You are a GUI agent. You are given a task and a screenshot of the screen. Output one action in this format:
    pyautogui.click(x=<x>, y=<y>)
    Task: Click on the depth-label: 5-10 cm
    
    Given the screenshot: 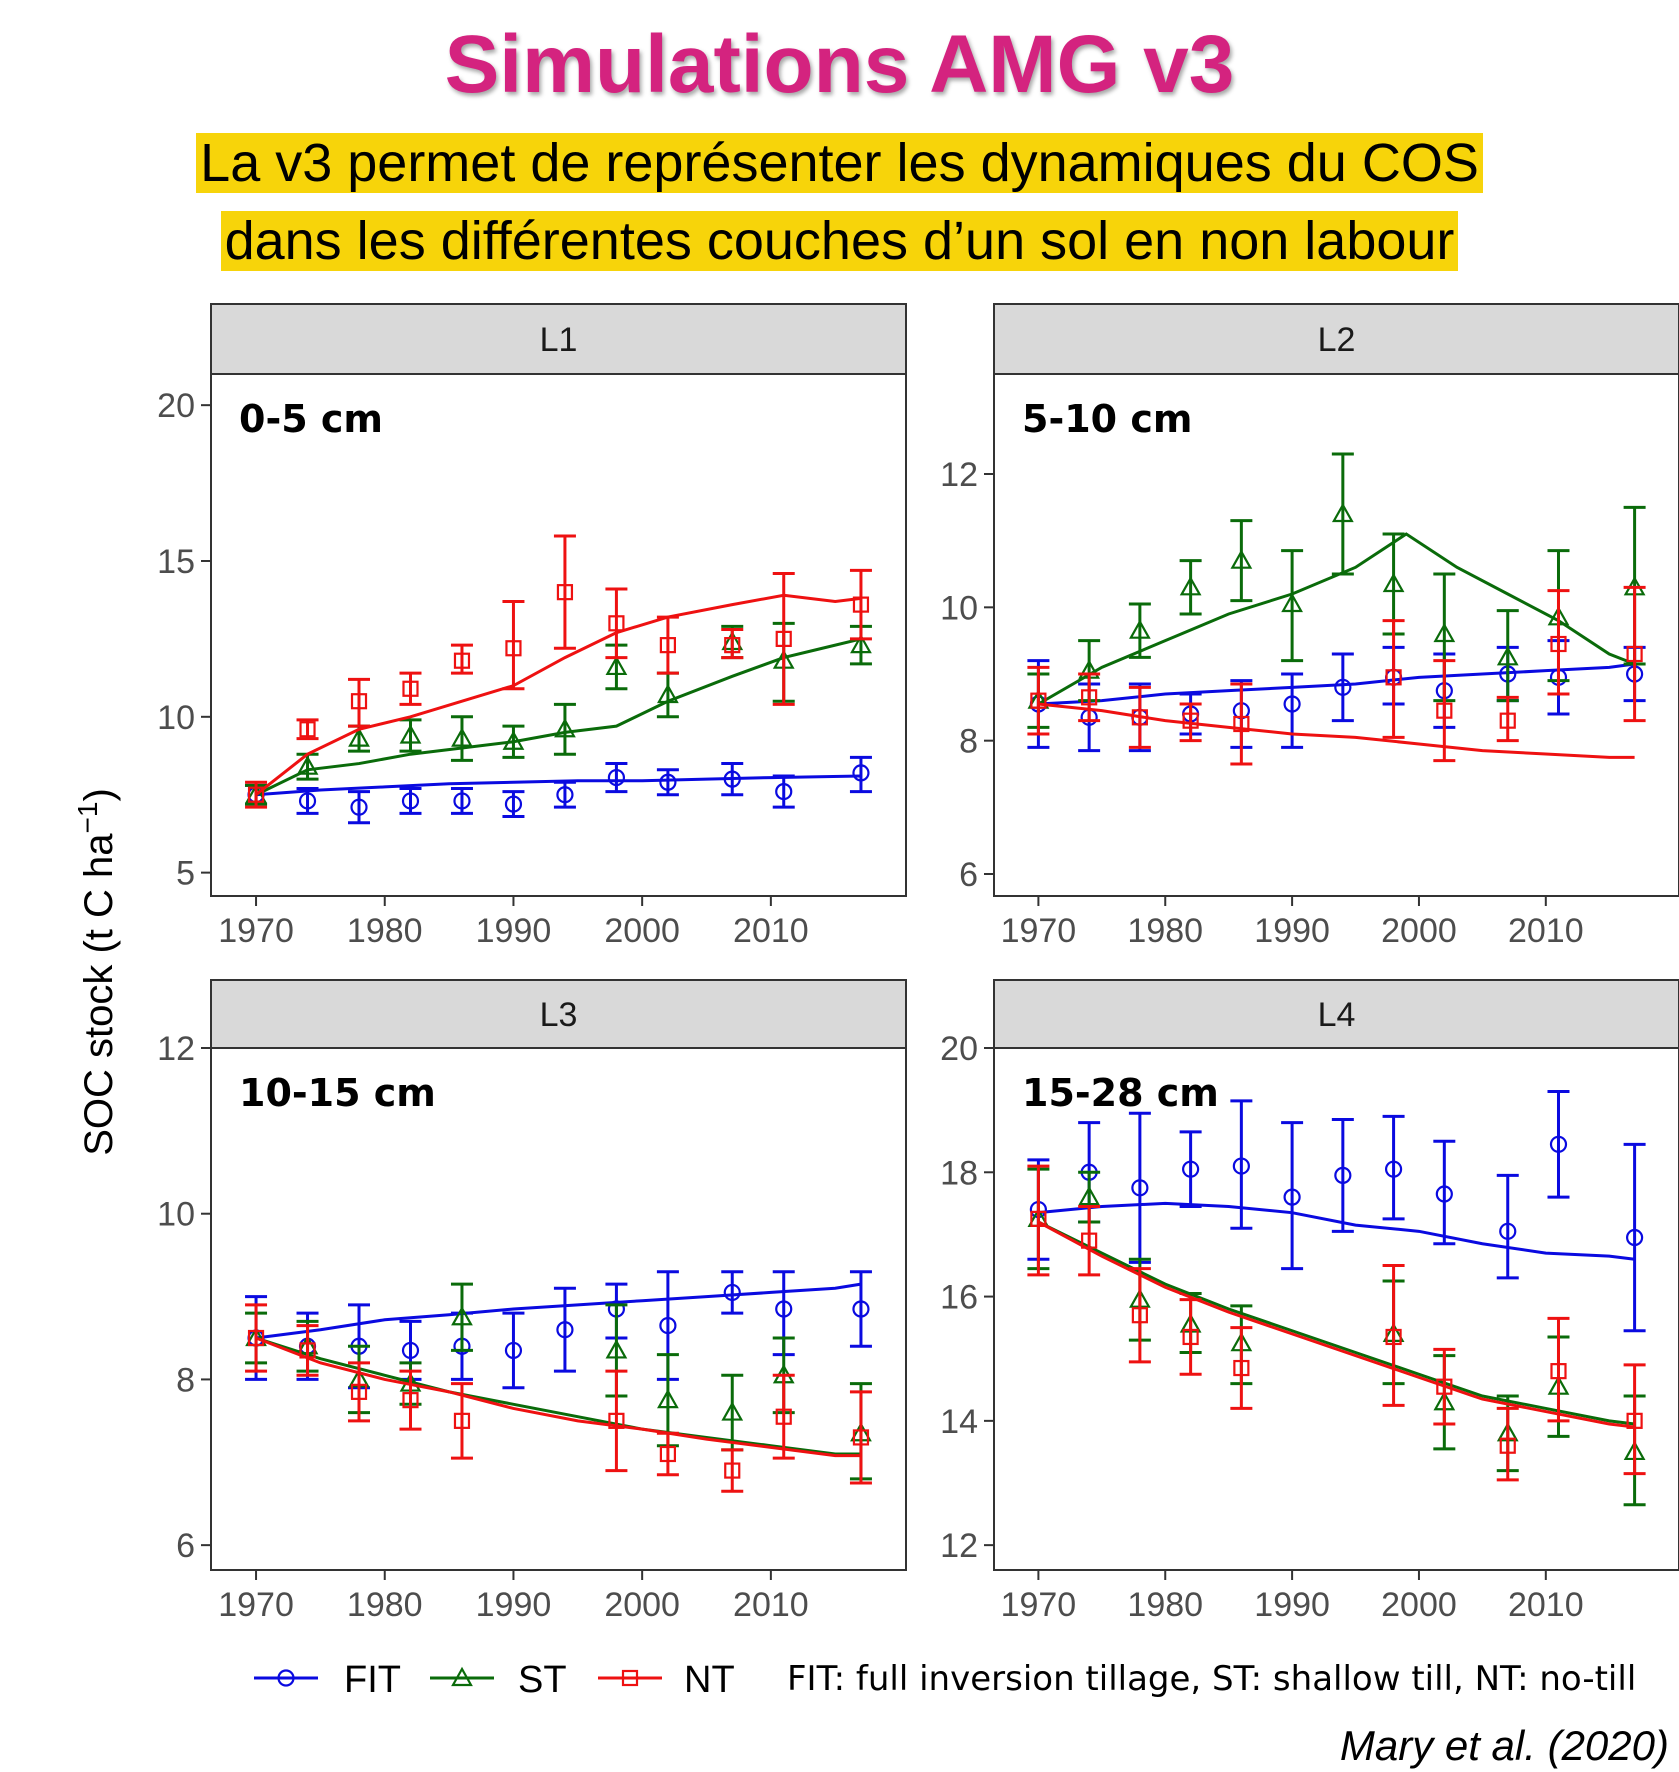 What is the action you would take?
    pyautogui.click(x=1107, y=419)
    